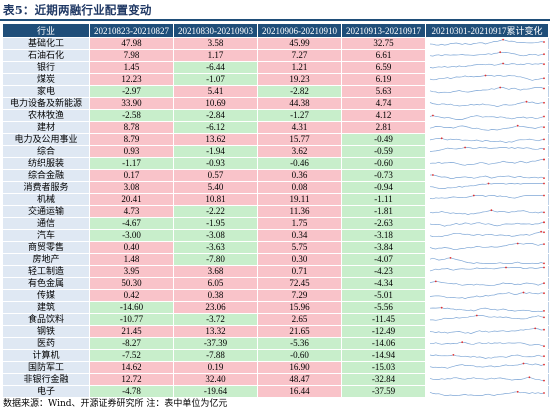 The image size is (550, 409). Describe the element at coordinates (299, 331) in the screenshot. I see `value-cell: 21.65` at that location.